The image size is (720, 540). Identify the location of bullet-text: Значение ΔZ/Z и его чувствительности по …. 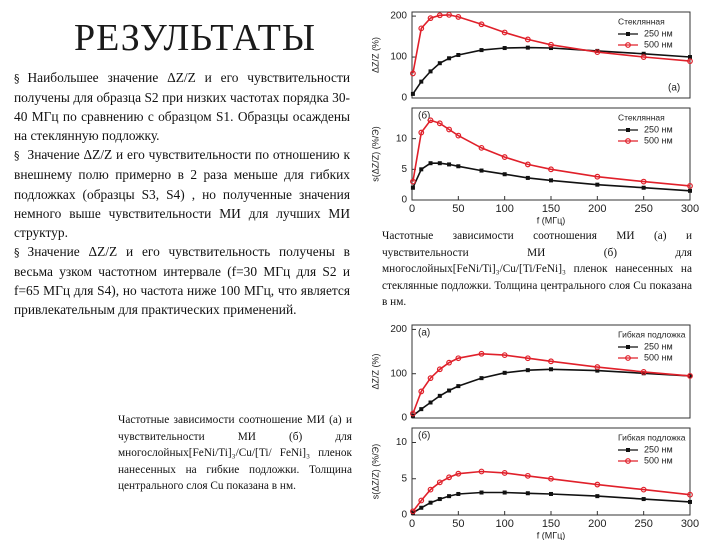
(182, 193).